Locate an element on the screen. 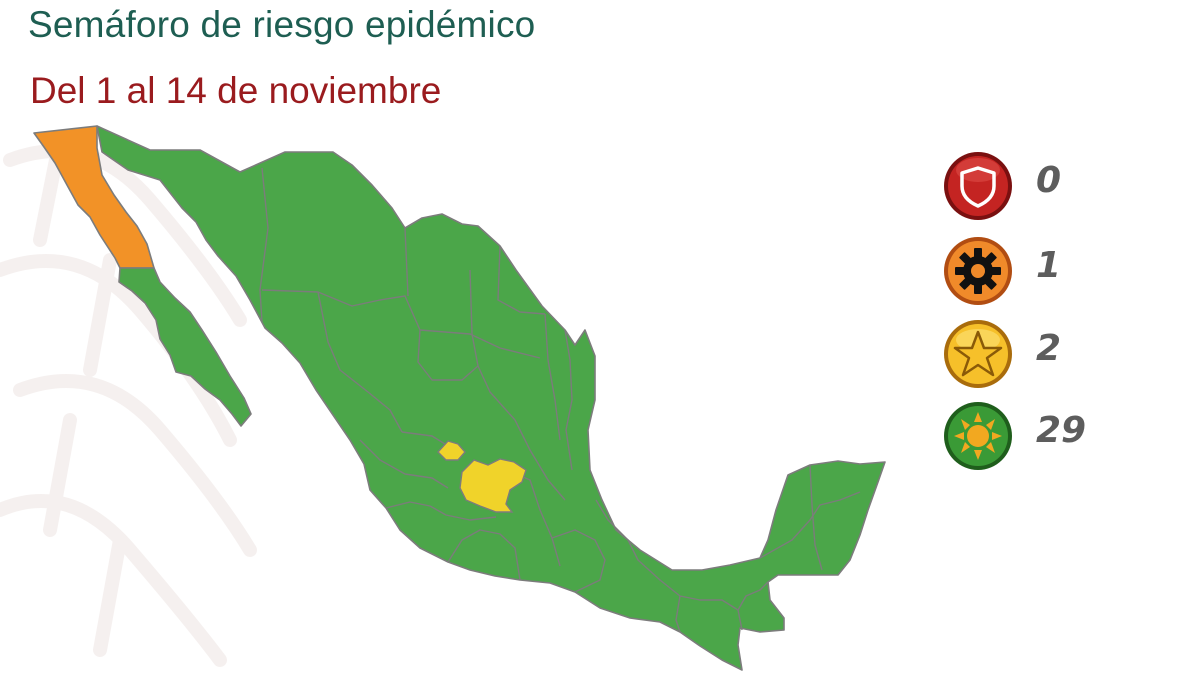  legend-item-orange: 1 is located at coordinates (1040, 271).